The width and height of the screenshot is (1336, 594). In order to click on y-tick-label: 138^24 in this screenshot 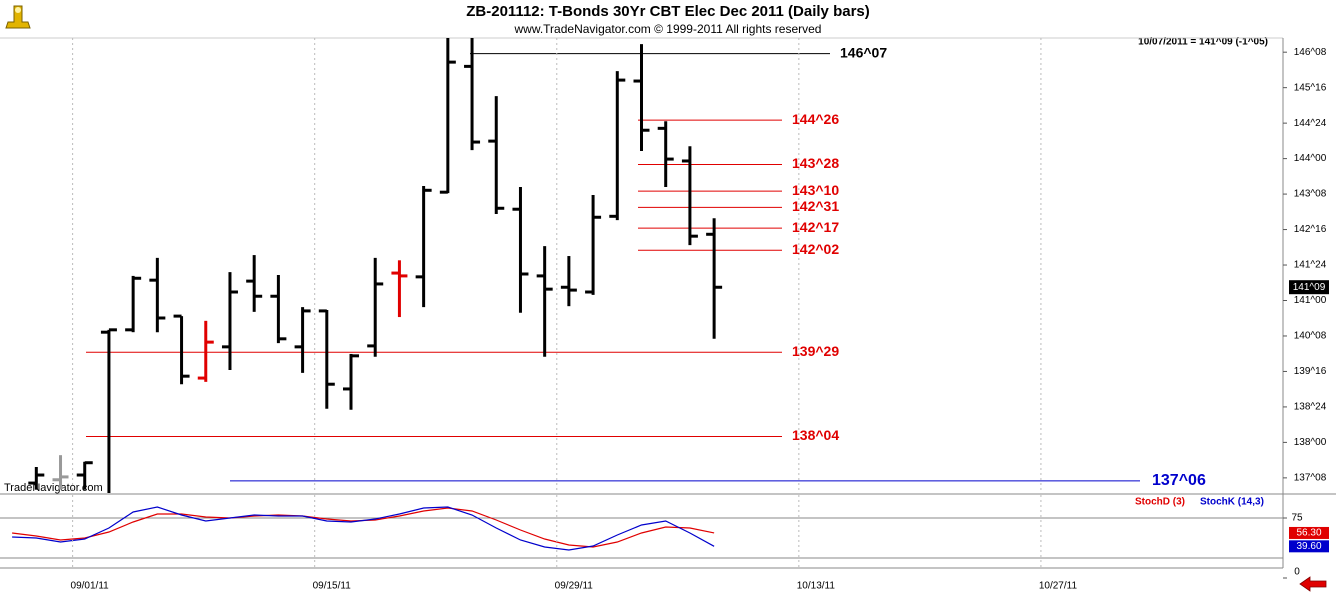, I will do `click(1310, 407)`.